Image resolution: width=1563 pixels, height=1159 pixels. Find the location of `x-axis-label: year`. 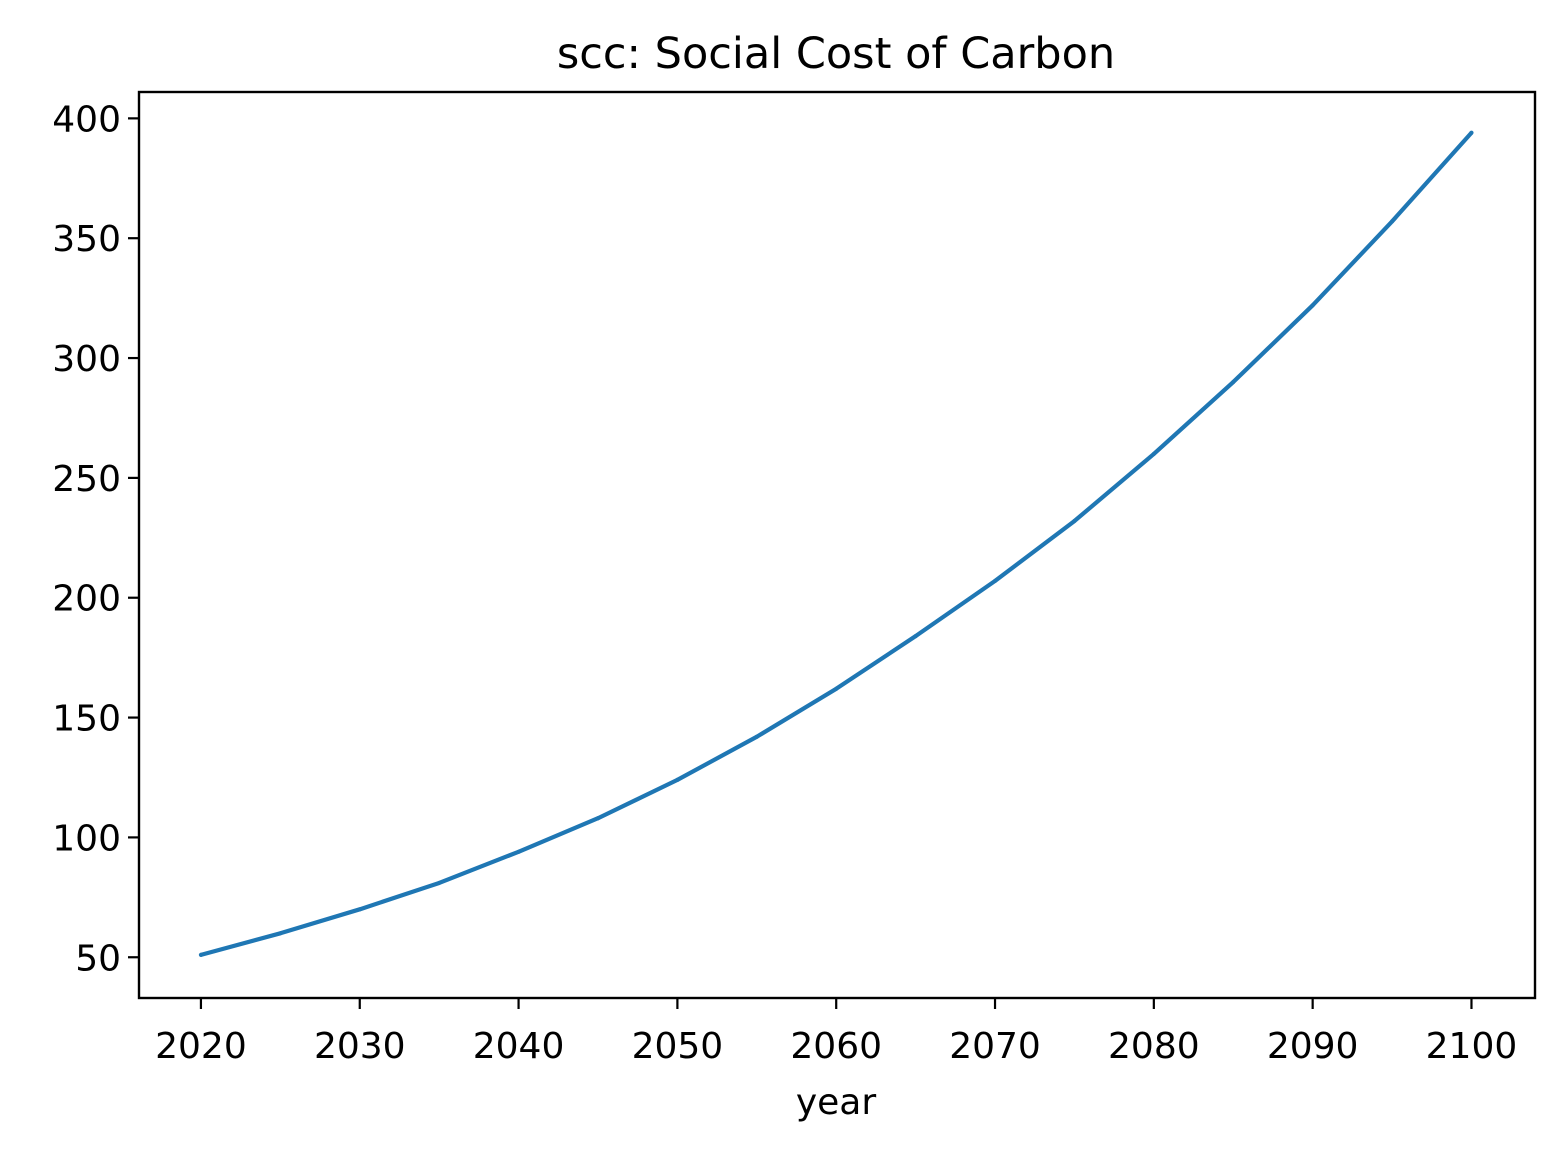

x-axis-label: year is located at coordinates (836, 1102).